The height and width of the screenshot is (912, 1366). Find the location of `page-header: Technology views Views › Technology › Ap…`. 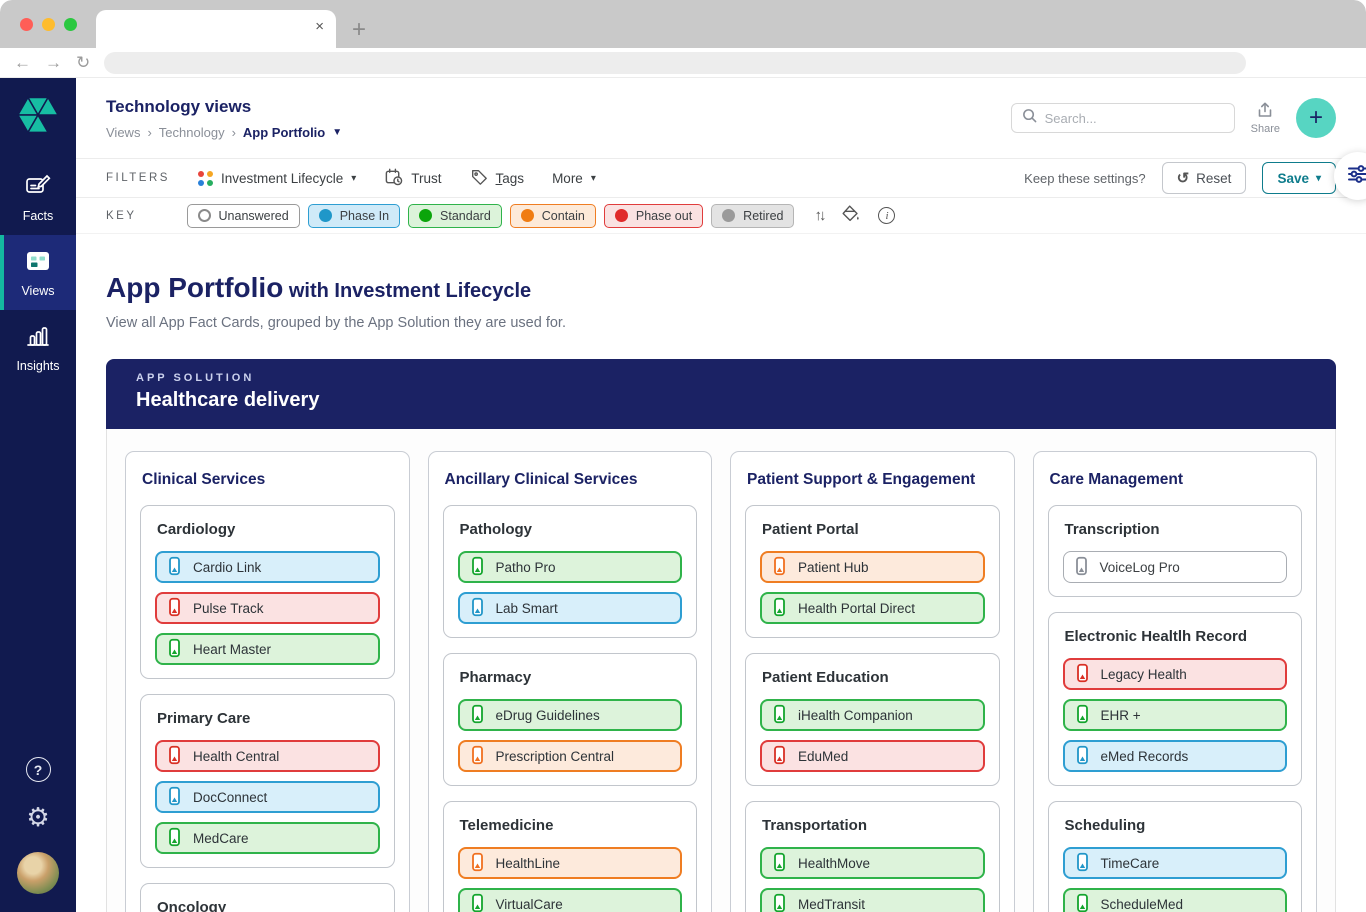

page-header: Technology views Views › Technology › Ap… is located at coordinates (721, 118).